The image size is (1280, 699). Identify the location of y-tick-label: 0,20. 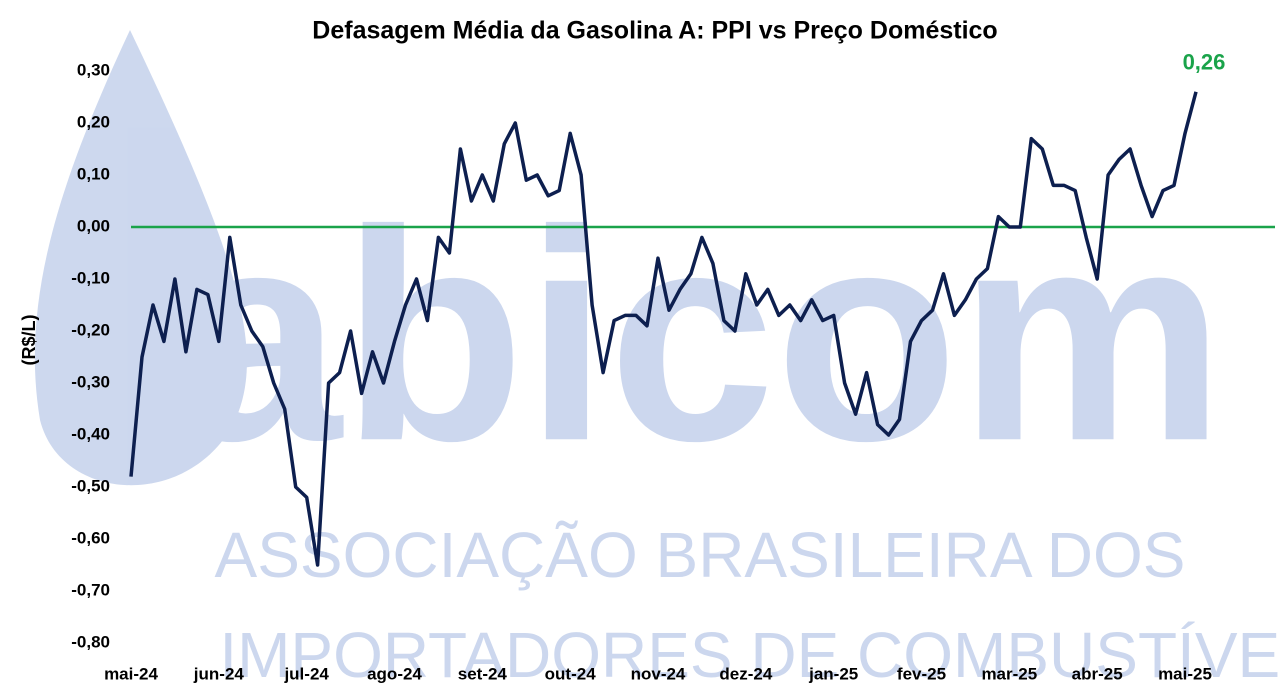
(93, 121).